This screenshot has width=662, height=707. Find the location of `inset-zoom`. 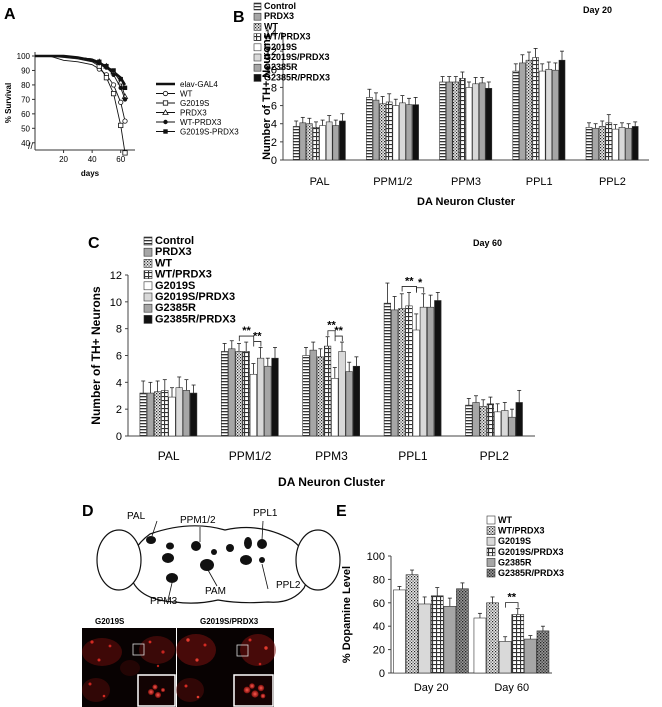

inset-zoom is located at coordinates (253, 690).